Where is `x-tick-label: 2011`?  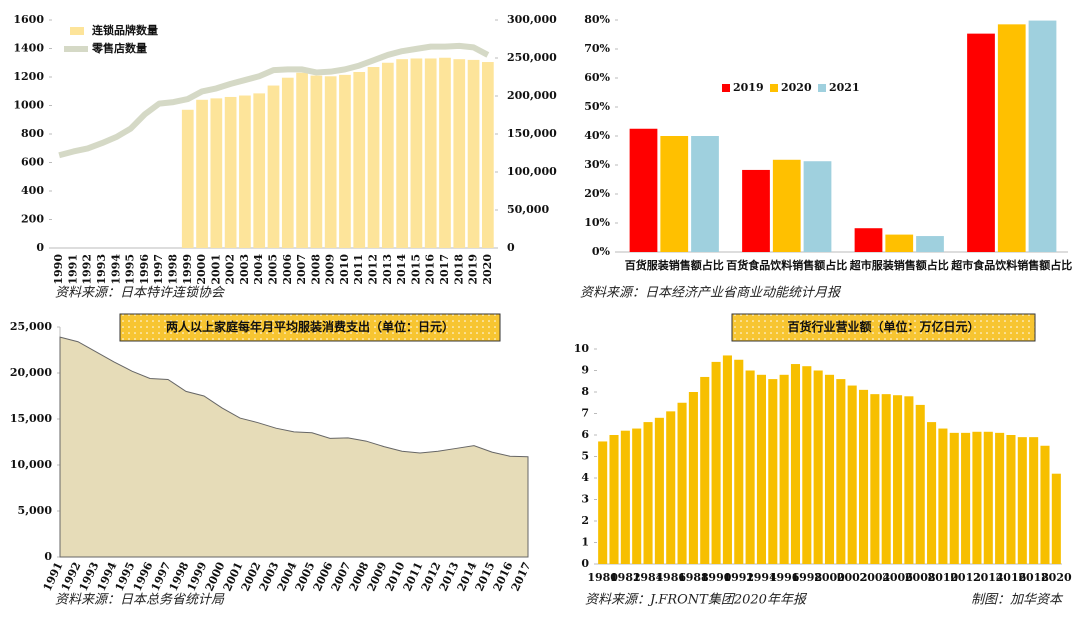
x-tick-label: 2011 is located at coordinates (358, 269).